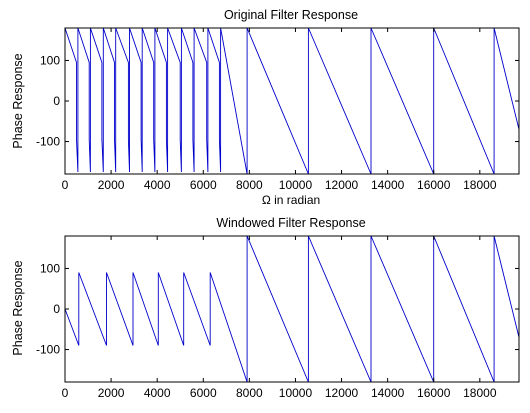 This screenshot has height=413, width=530. What do you see at coordinates (291, 200) in the screenshot?
I see `x-axis-label: Ω in radian` at bounding box center [291, 200].